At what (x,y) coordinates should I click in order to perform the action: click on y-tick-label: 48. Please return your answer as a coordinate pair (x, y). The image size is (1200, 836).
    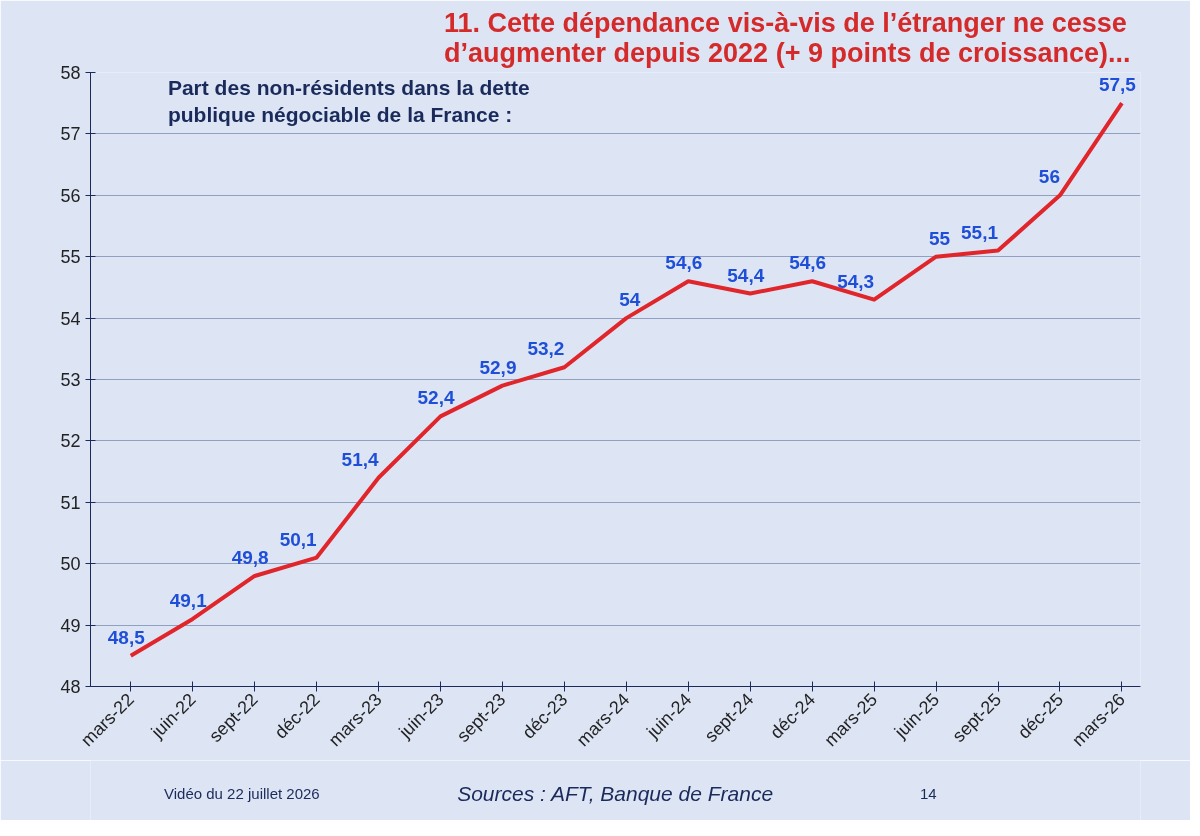
    Looking at the image, I should click on (70, 687).